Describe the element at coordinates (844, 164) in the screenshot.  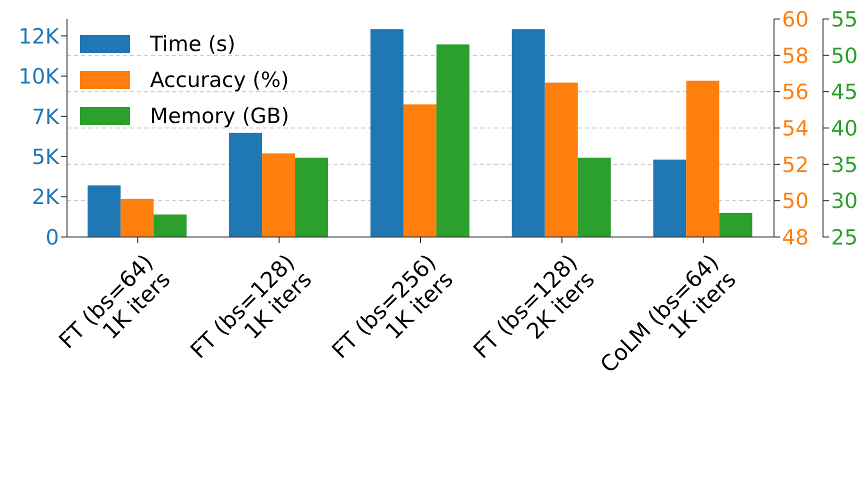
I see `y3-tick-label: 35` at that location.